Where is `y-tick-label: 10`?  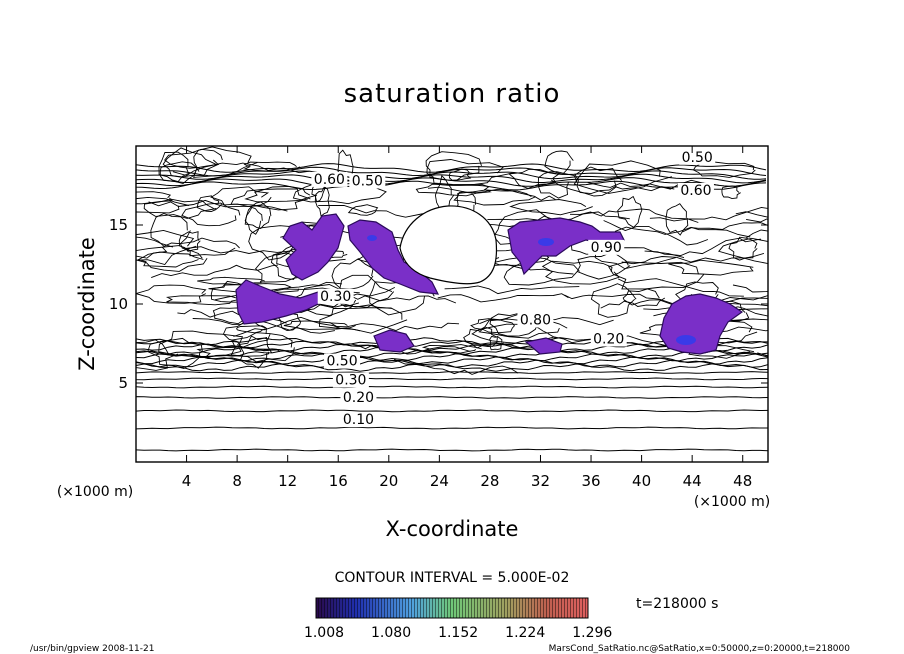 y-tick-label: 10 is located at coordinates (118, 304).